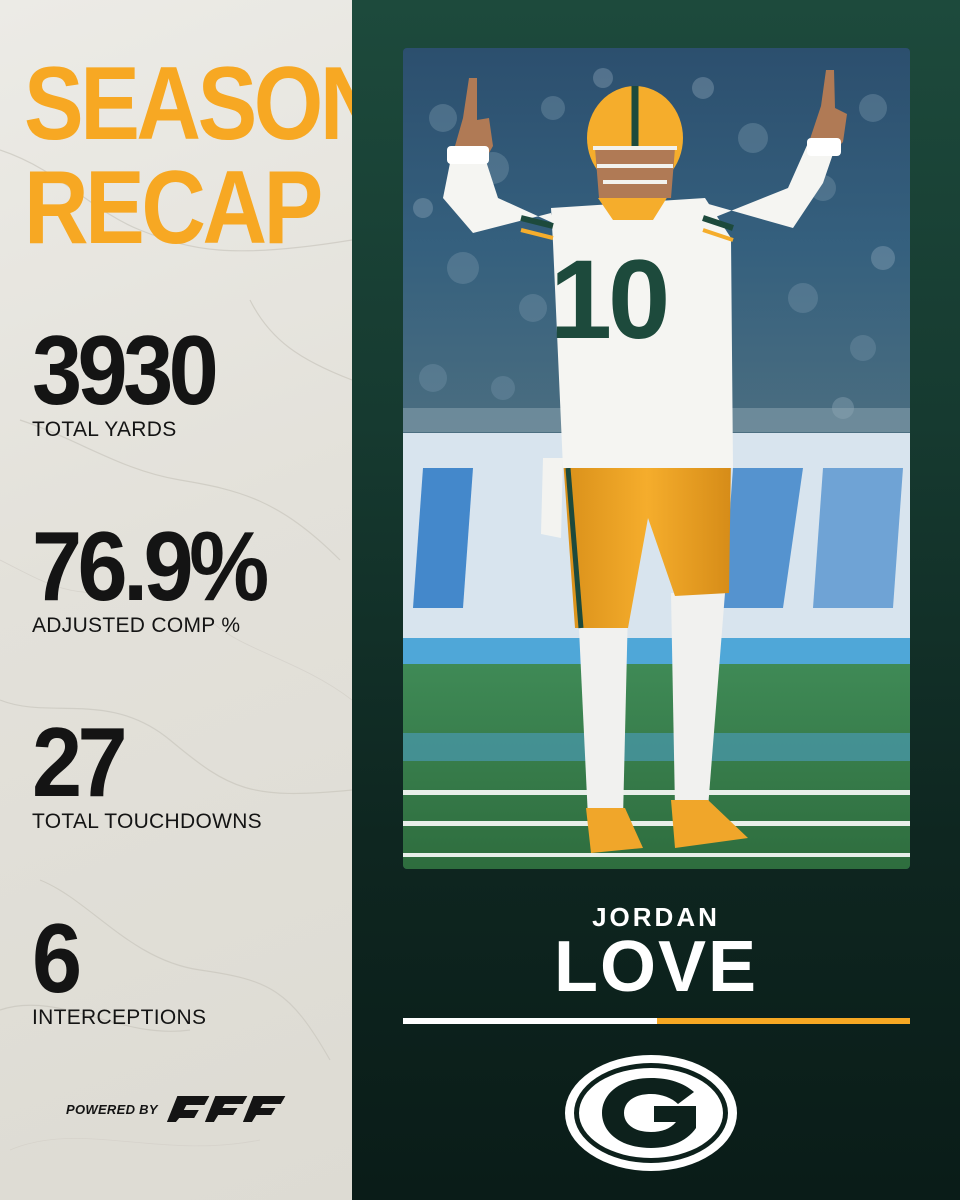 The width and height of the screenshot is (960, 1200). I want to click on stat-value: 27, so click(80, 762).